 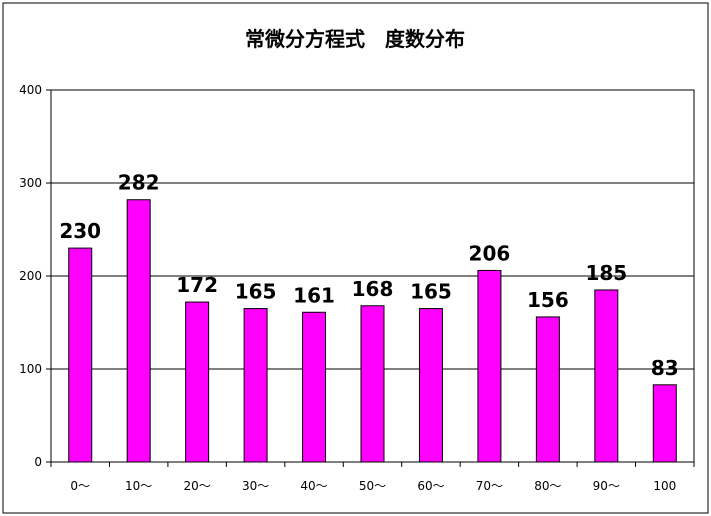 What do you see at coordinates (30, 276) in the screenshot?
I see `y-tick-label: 200` at bounding box center [30, 276].